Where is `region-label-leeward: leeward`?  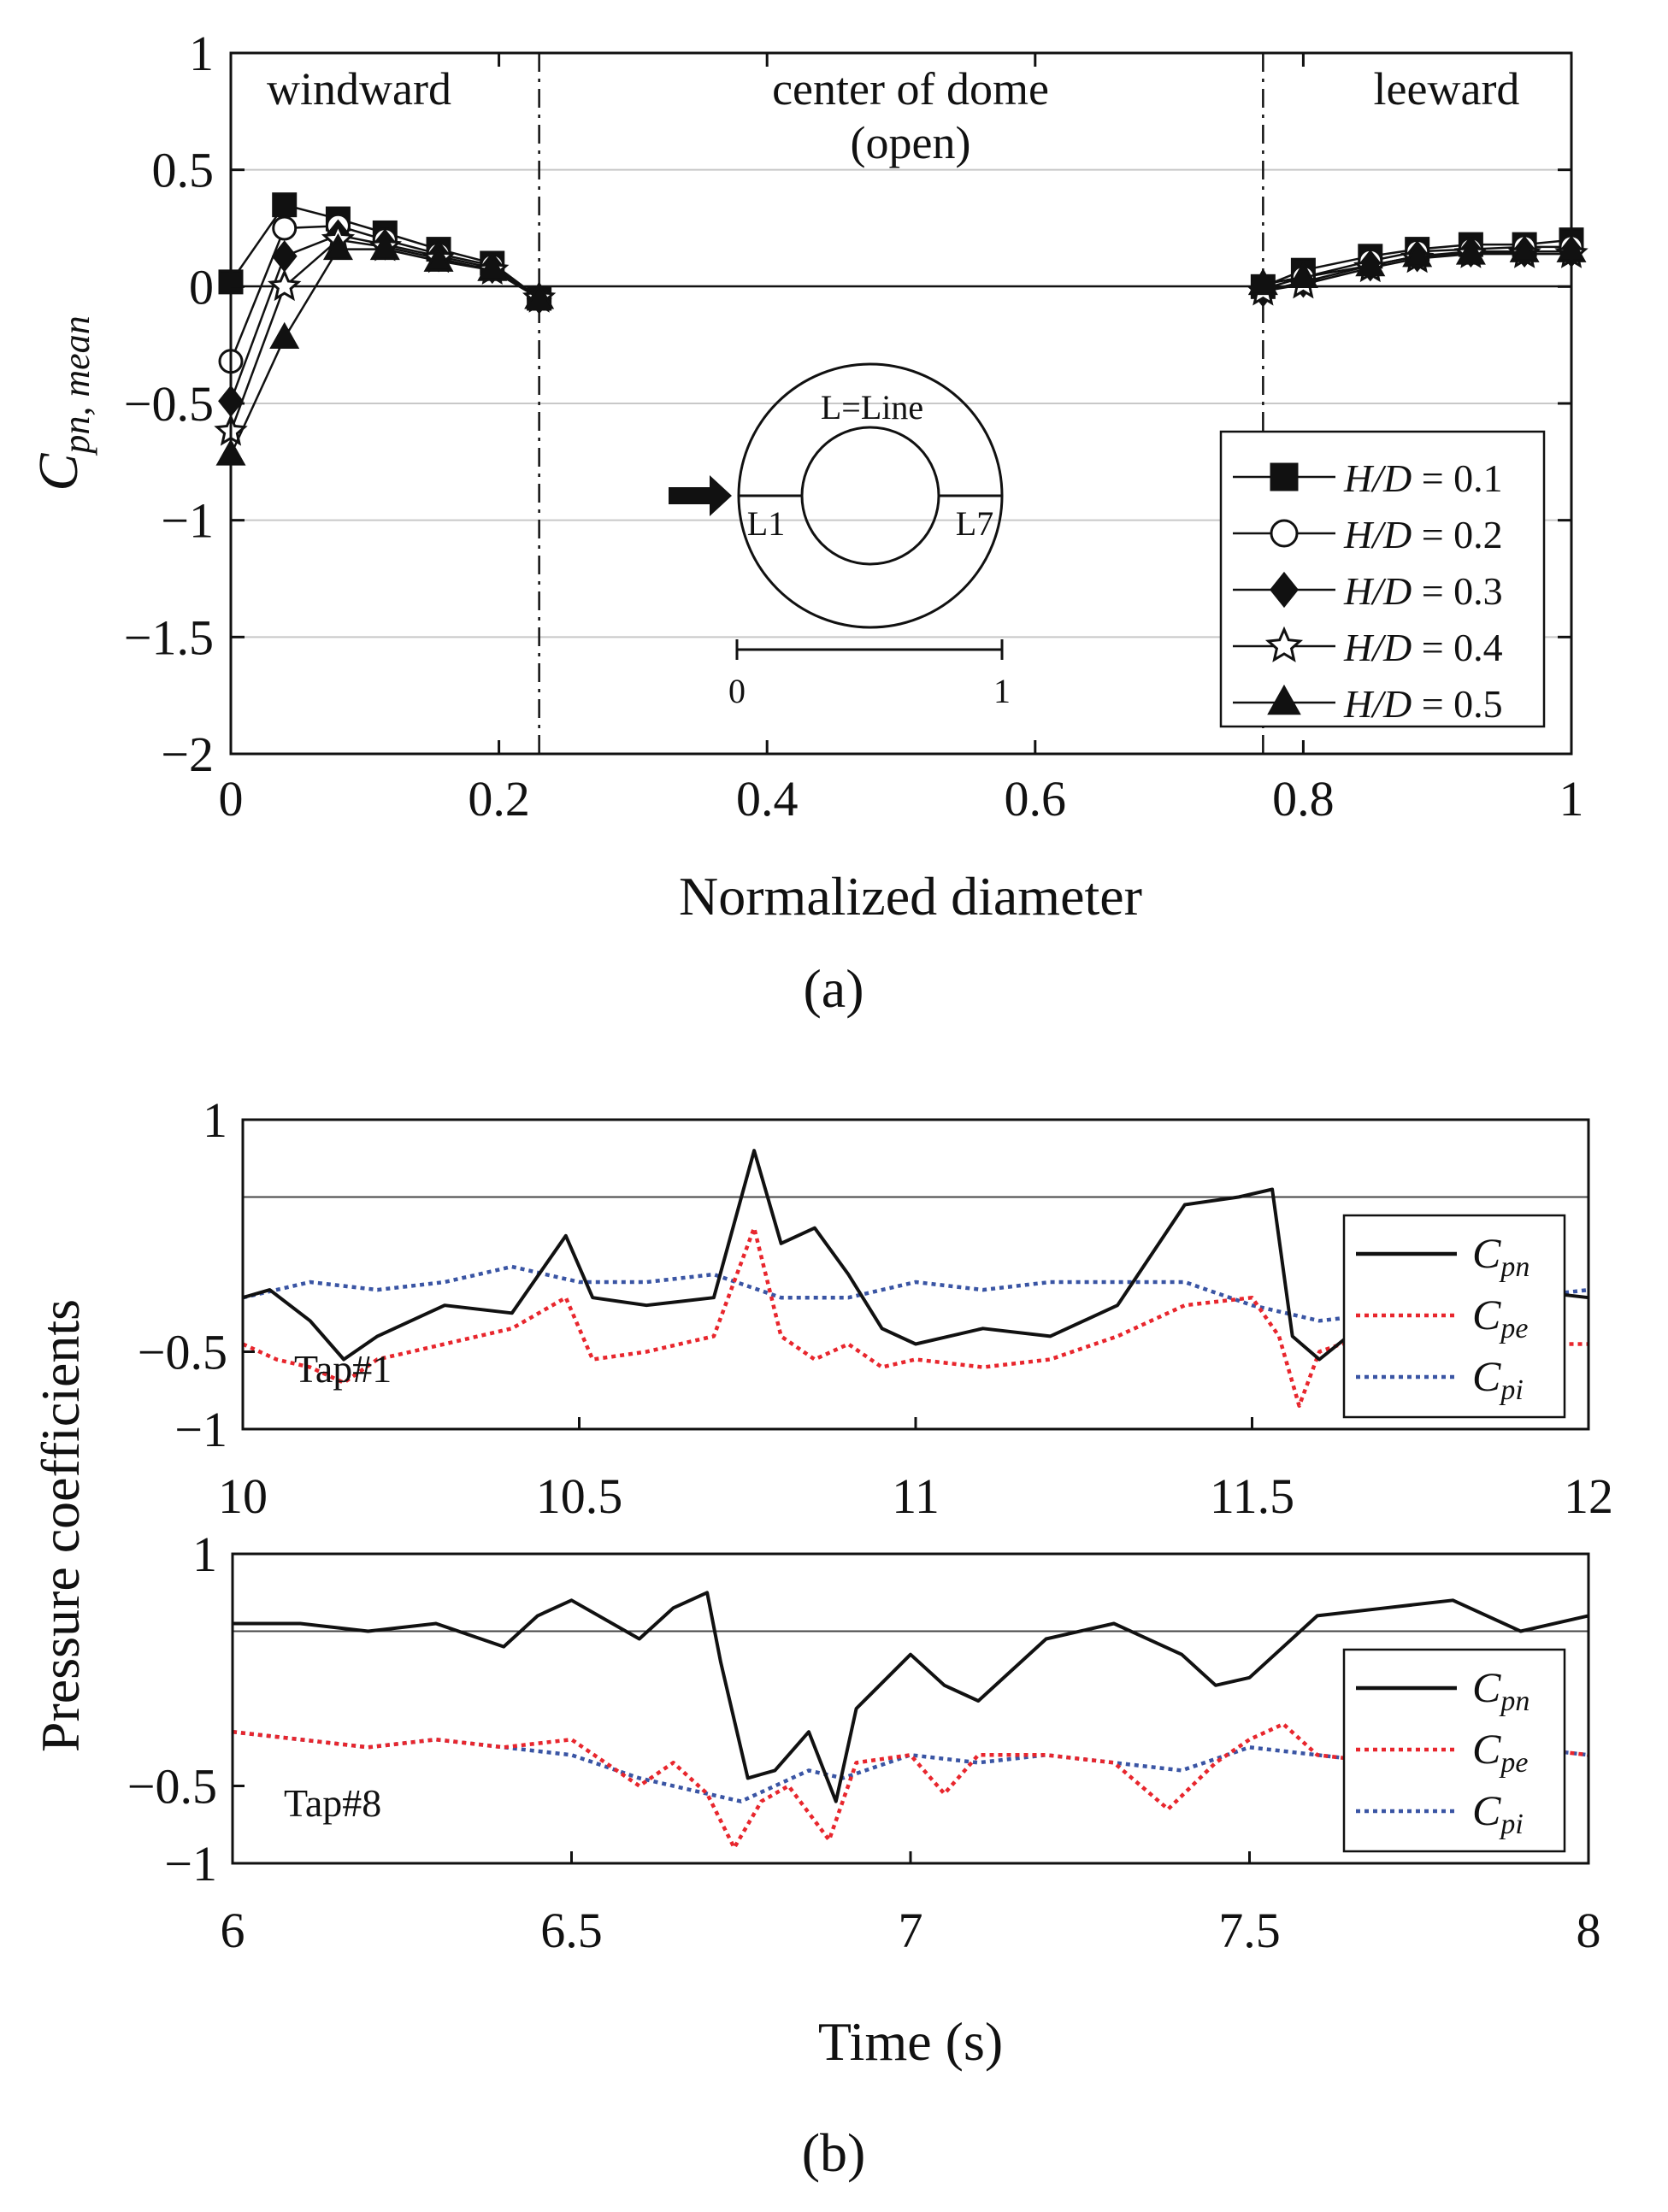
region-label-leeward: leeward is located at coordinates (1447, 89).